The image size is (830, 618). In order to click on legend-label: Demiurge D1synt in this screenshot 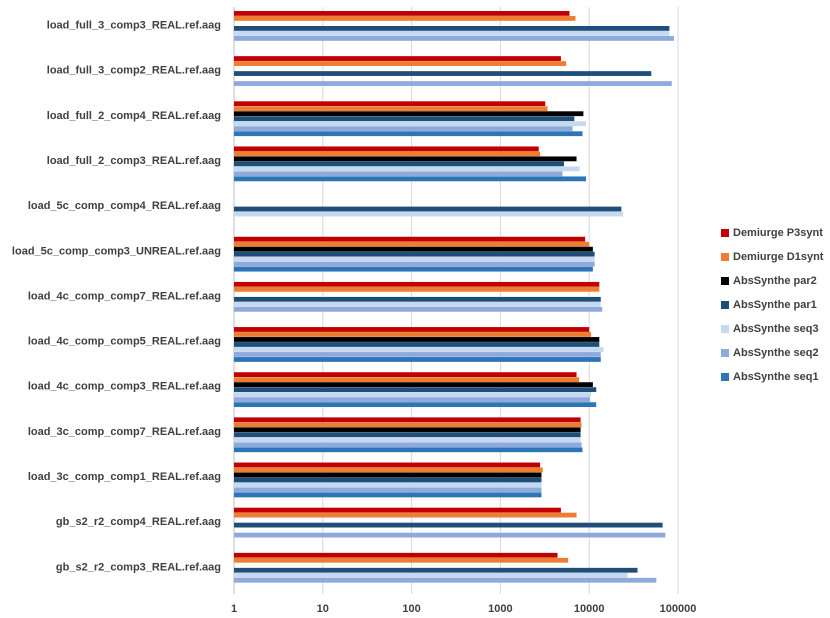, I will do `click(778, 257)`.